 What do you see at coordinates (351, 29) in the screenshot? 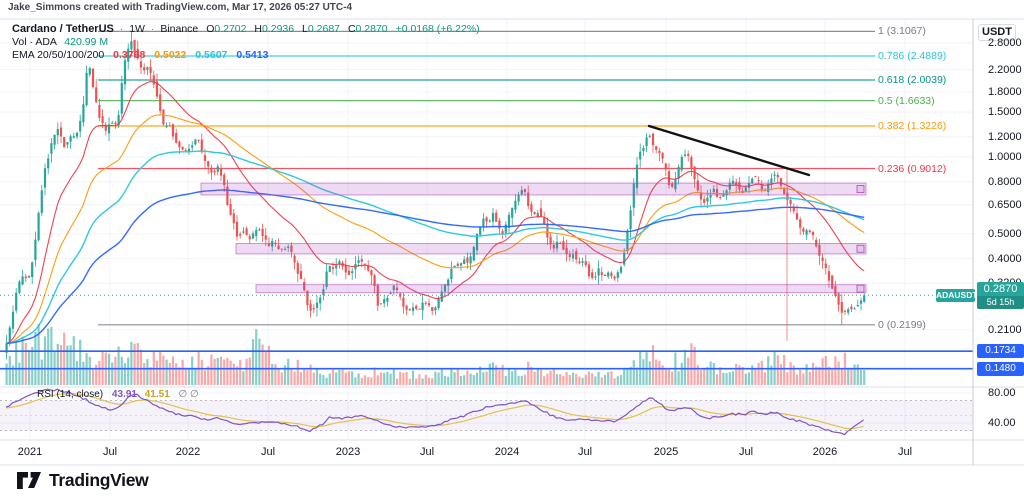
I see `close-label: C` at bounding box center [351, 29].